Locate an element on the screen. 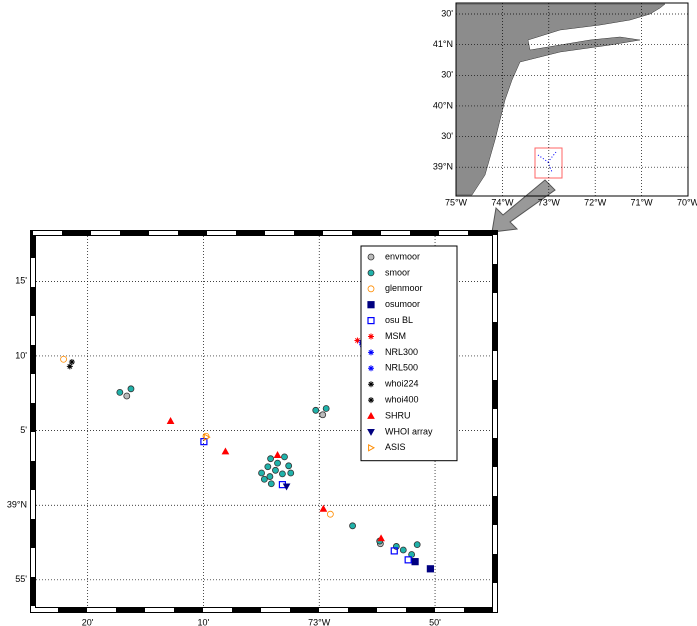 This screenshot has height=626, width=697. y-tick-label: 55' is located at coordinates (21, 579).